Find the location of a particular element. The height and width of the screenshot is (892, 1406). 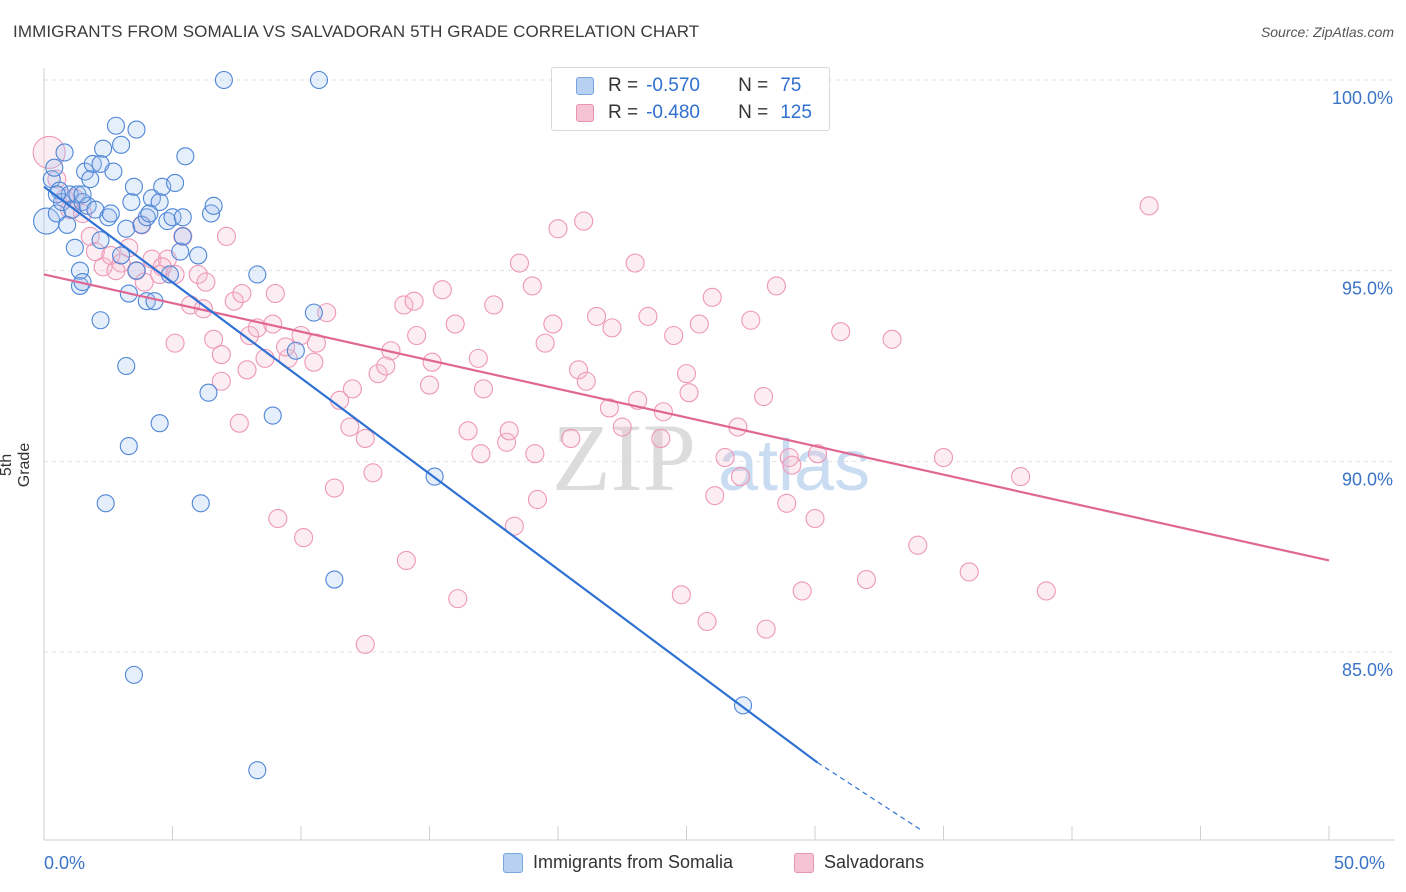

x-tick-max: 50.0% is located at coordinates (1360, 863).